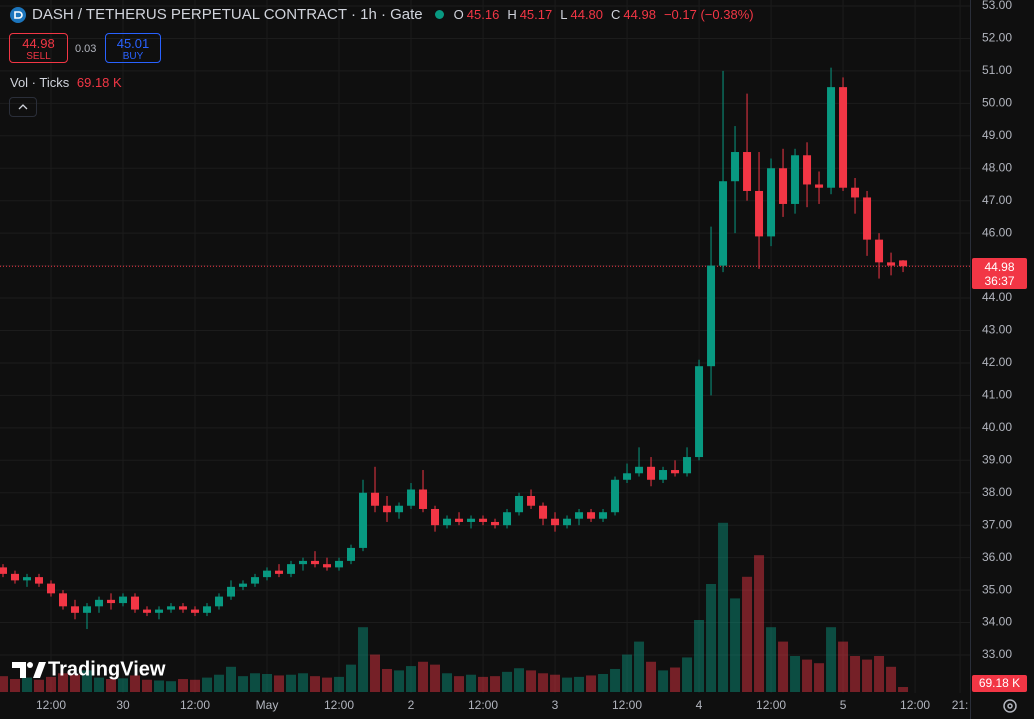 This screenshot has height=719, width=1034. What do you see at coordinates (997, 38) in the screenshot?
I see `y-tick-label: 52.00` at bounding box center [997, 38].